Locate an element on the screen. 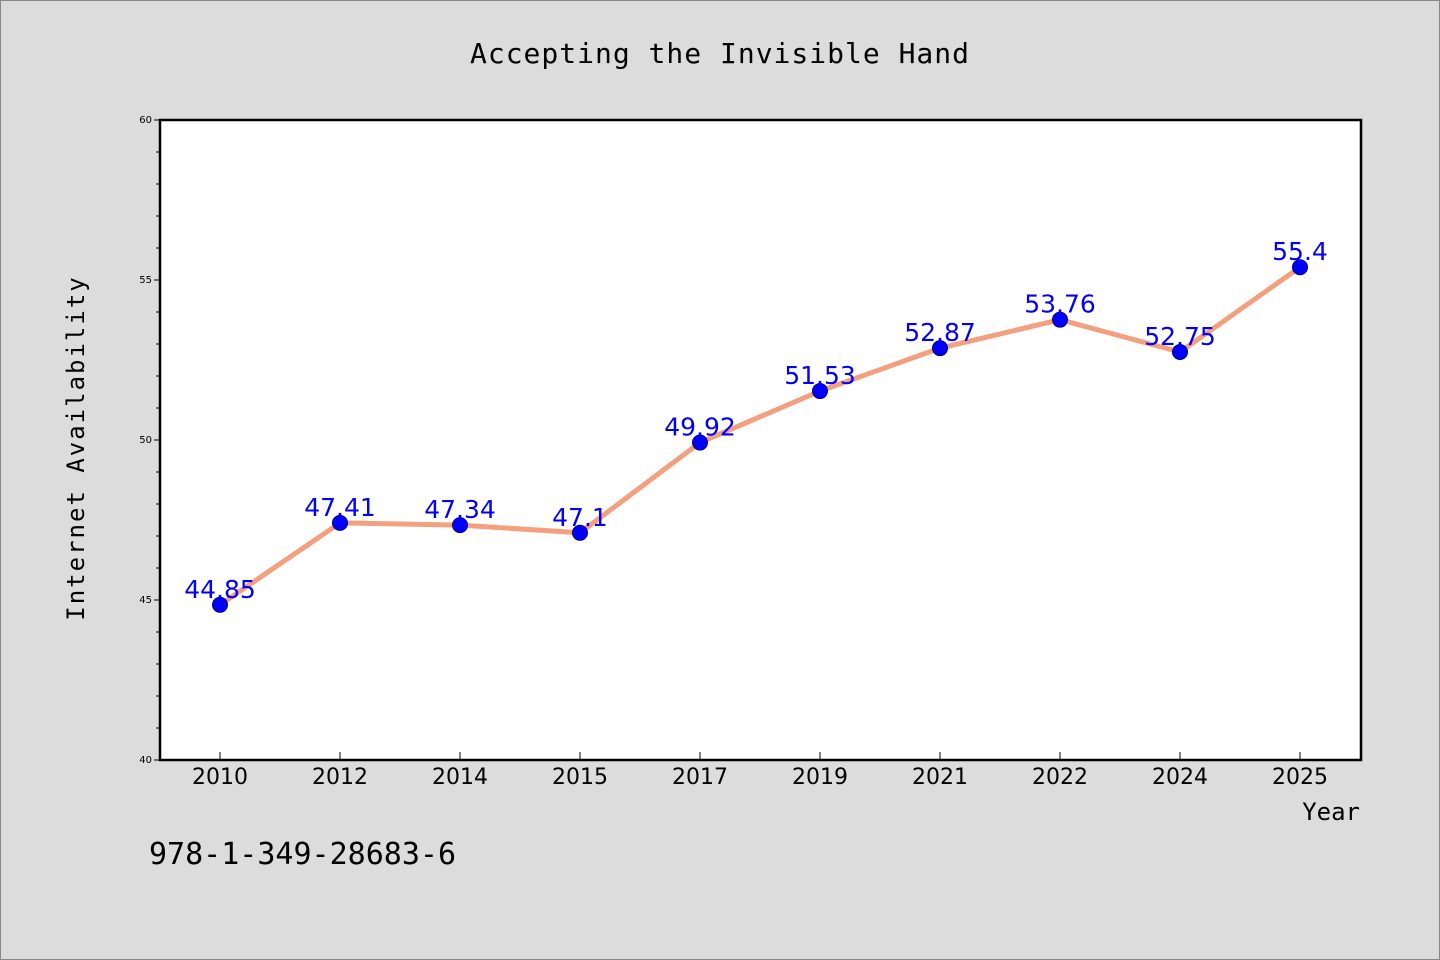 This screenshot has width=1440, height=960. data-label: 47.41 is located at coordinates (340, 507).